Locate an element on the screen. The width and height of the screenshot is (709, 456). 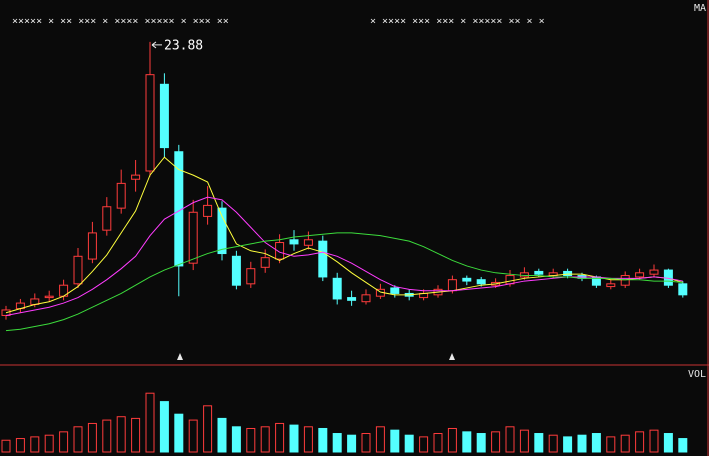
vol-label: VOL is located at coordinates (697, 374).